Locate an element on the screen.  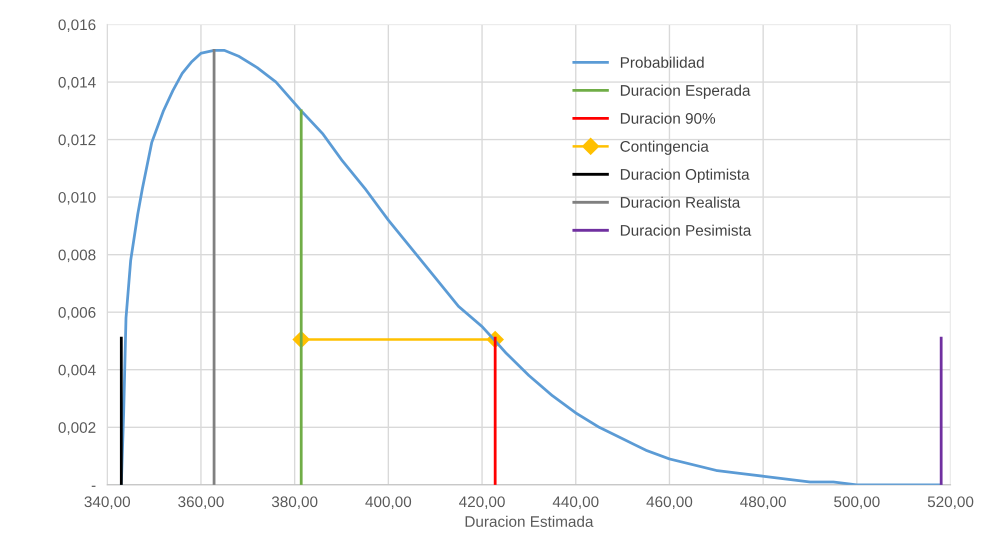
y-tick-label: 0,014 is located at coordinates (77, 83).